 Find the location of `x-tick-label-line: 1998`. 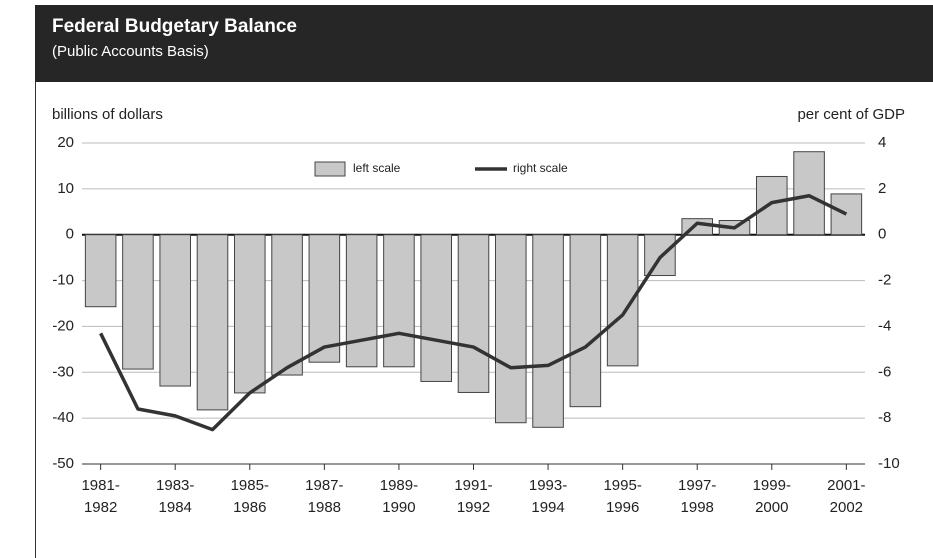

x-tick-label-line: 1998 is located at coordinates (697, 507).